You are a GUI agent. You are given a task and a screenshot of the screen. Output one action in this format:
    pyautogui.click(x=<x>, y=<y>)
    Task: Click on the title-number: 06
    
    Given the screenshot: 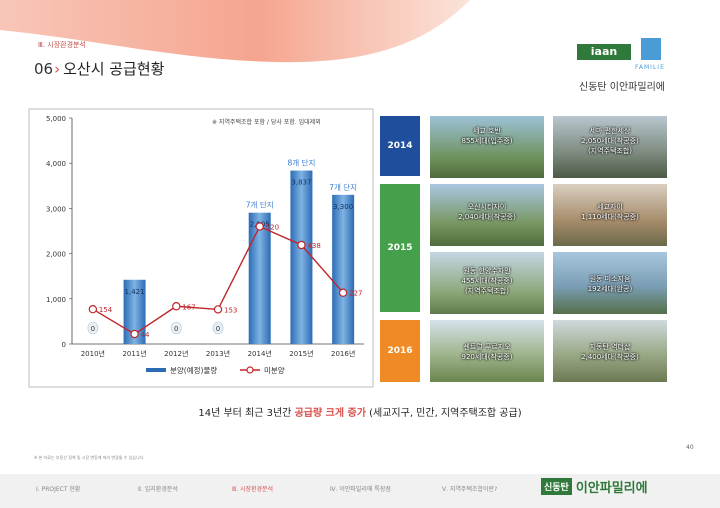 What is the action you would take?
    pyautogui.click(x=44, y=69)
    